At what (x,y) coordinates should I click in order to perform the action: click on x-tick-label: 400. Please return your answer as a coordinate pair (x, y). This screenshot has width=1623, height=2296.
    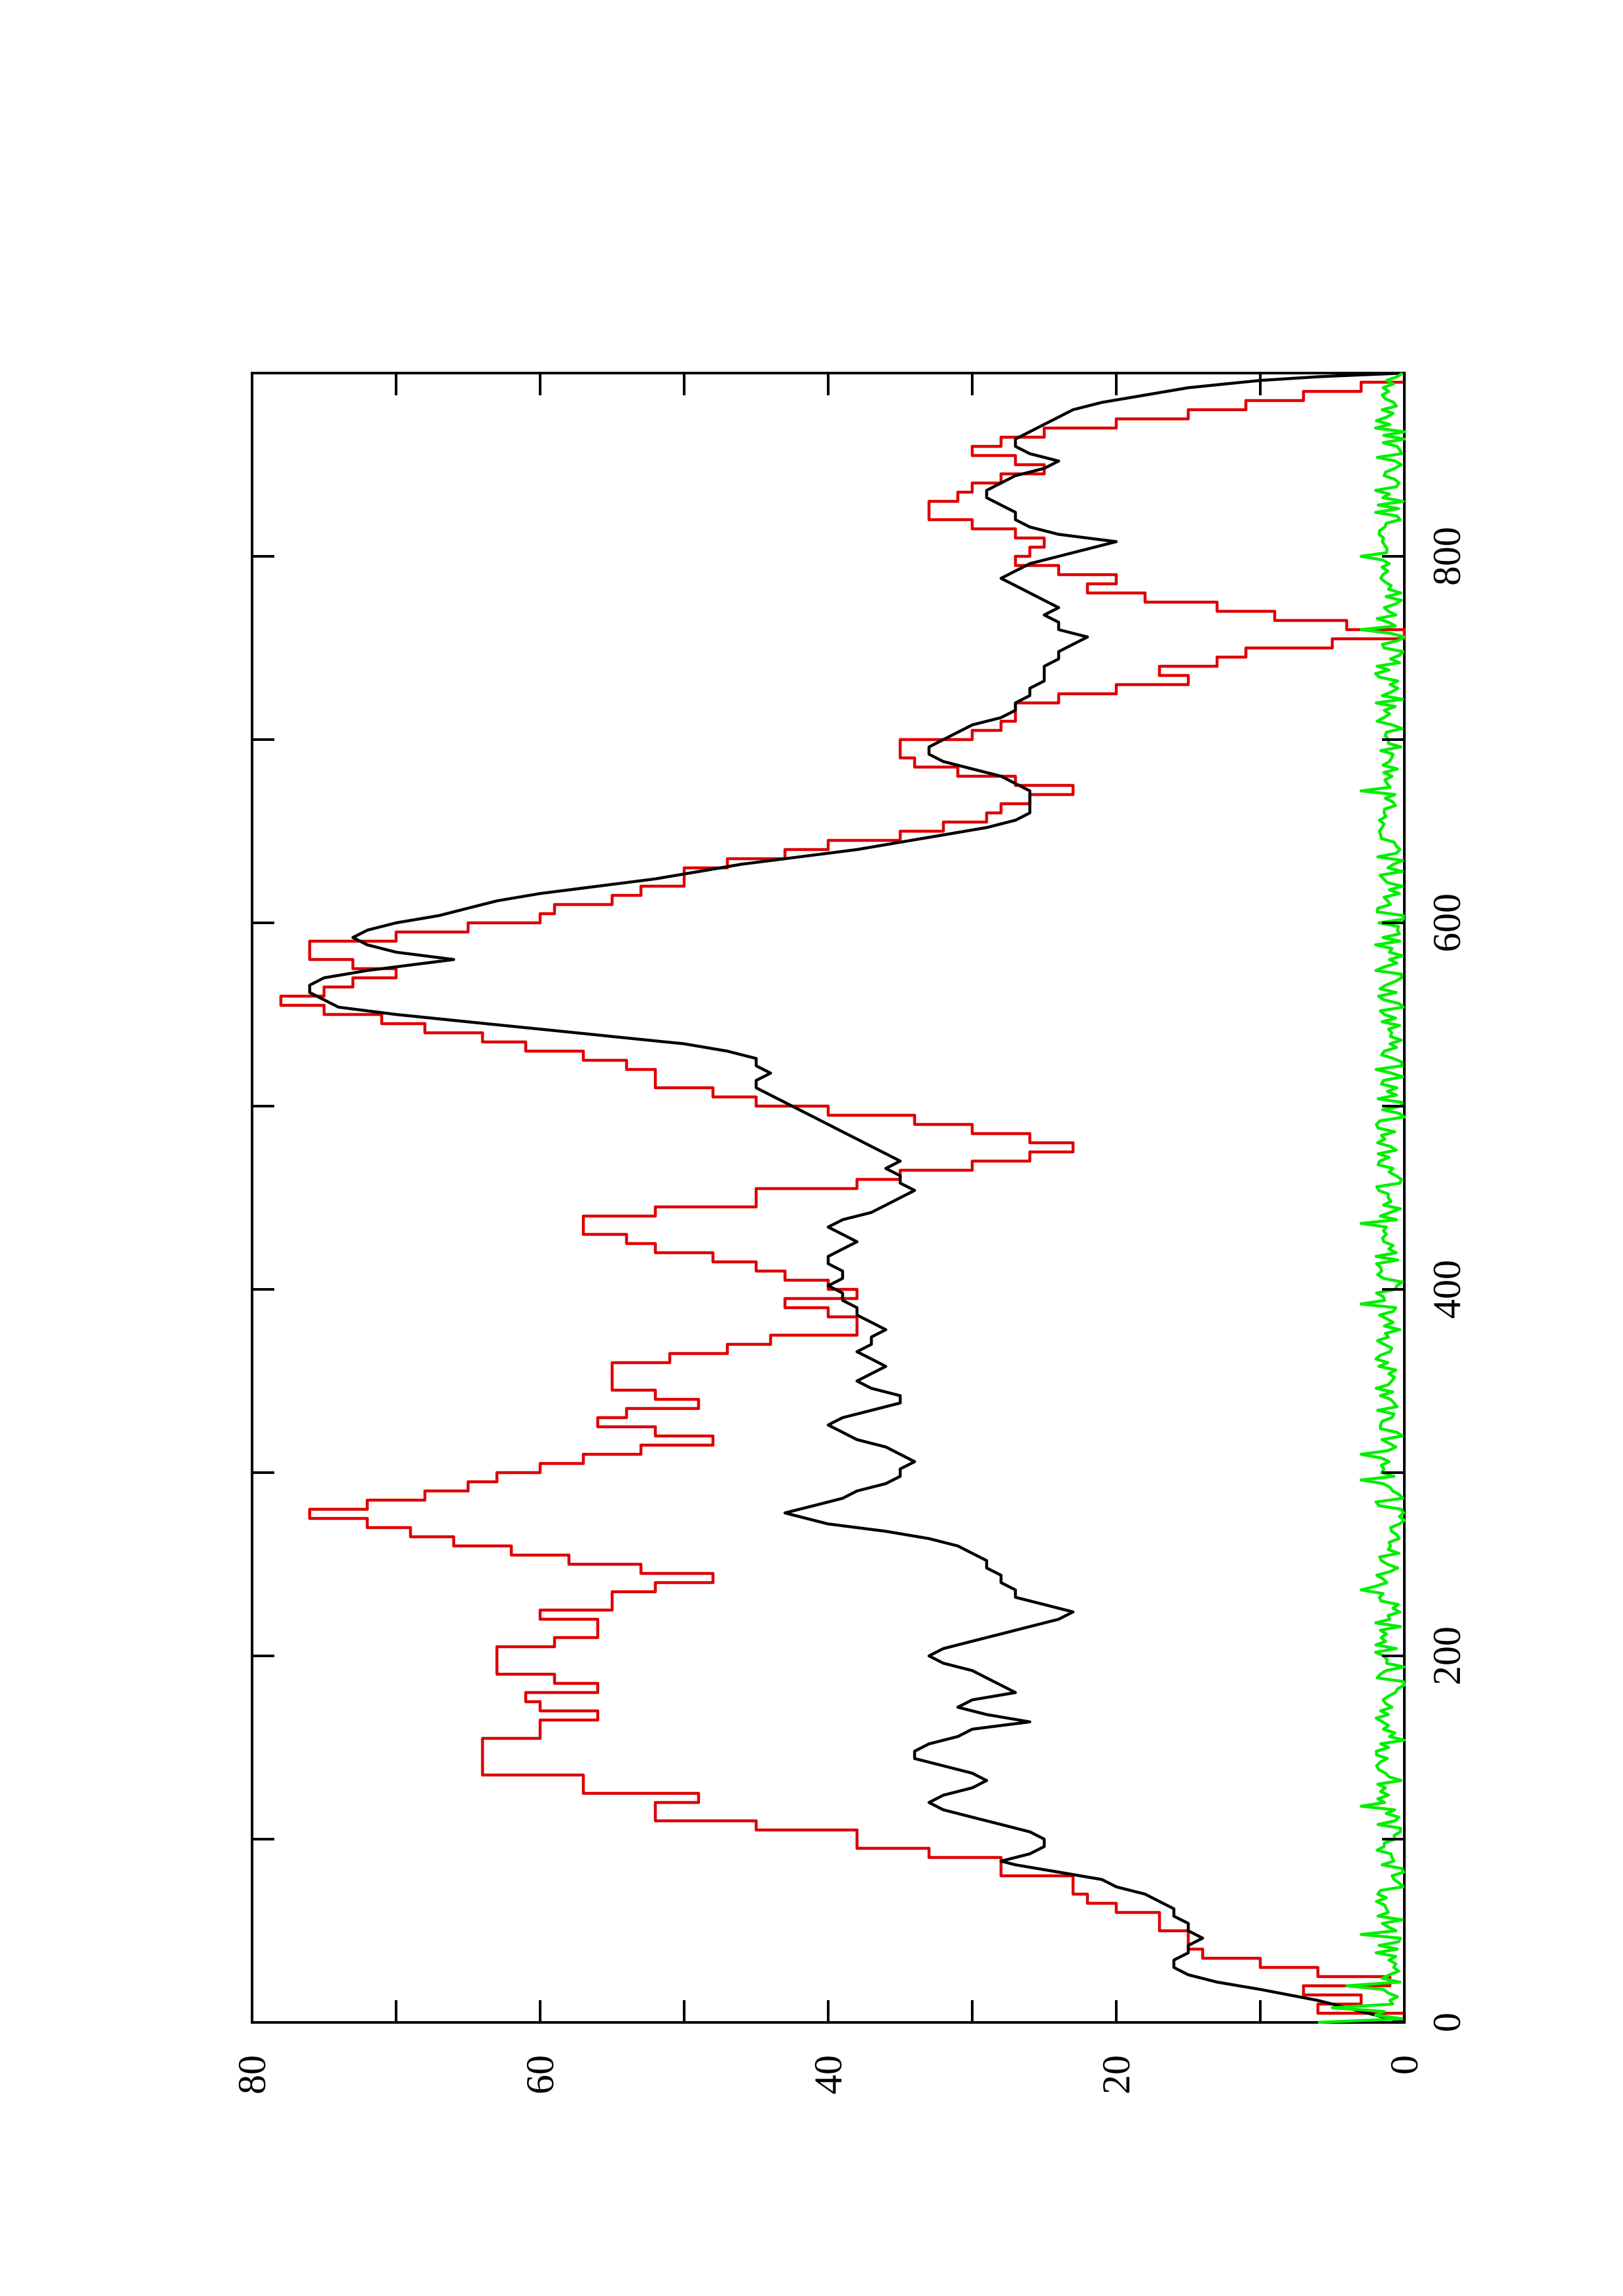
    Looking at the image, I should click on (1446, 1289).